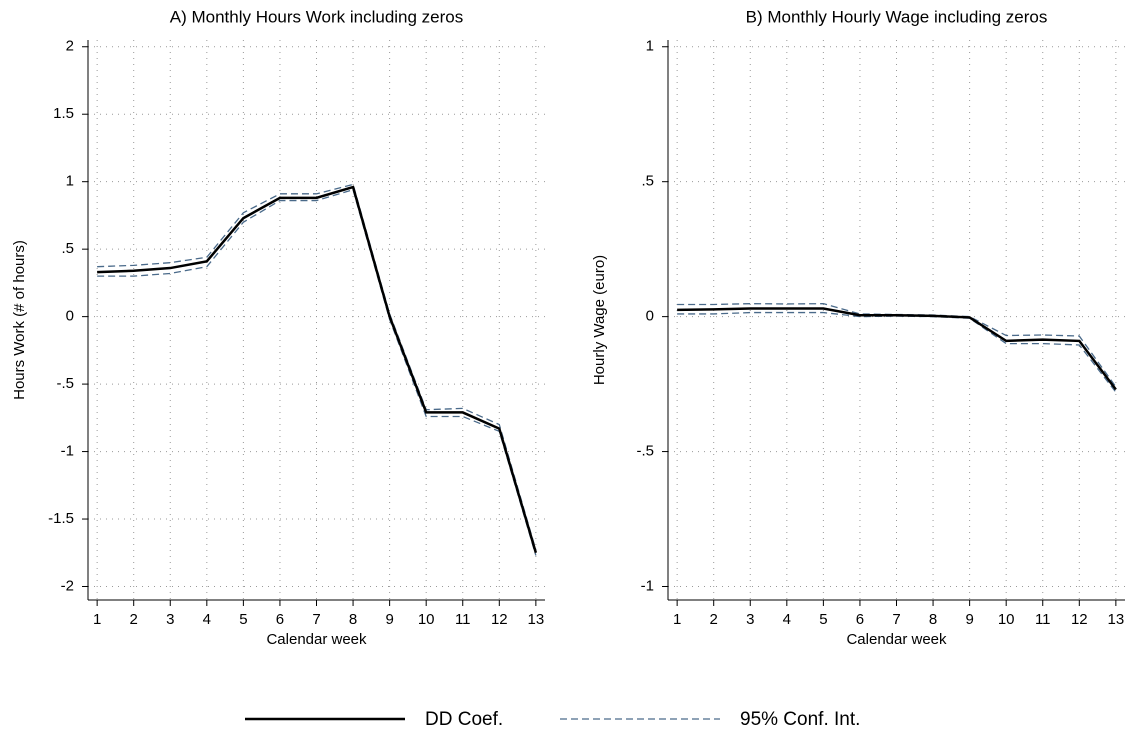  What do you see at coordinates (70, 46) in the screenshot?
I see `y-tick-label: 2` at bounding box center [70, 46].